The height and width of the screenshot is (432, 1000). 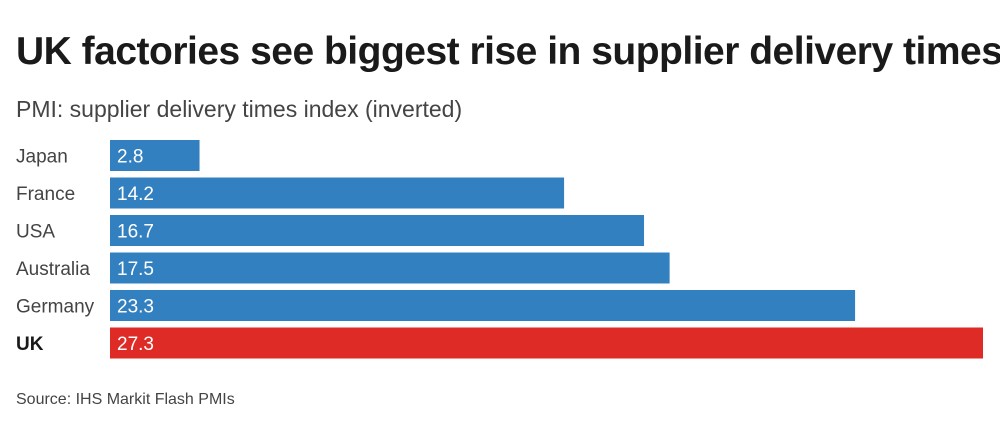 I want to click on category-label-france: France, so click(x=45, y=194).